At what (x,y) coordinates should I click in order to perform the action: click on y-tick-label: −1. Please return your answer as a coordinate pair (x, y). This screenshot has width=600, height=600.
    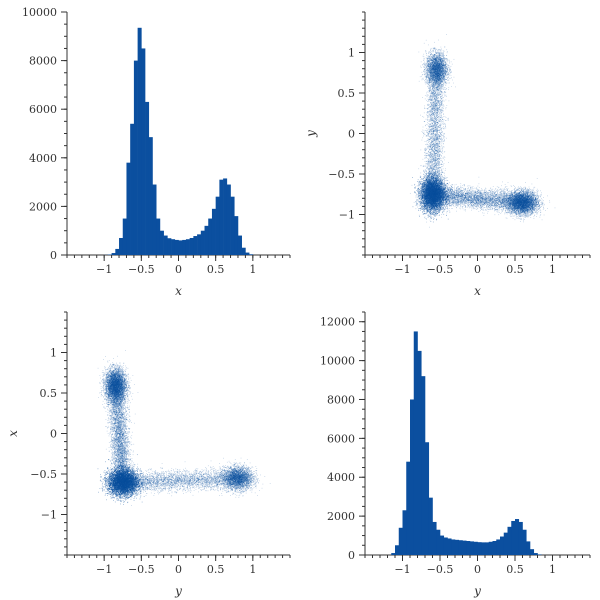
    Looking at the image, I should click on (49, 515).